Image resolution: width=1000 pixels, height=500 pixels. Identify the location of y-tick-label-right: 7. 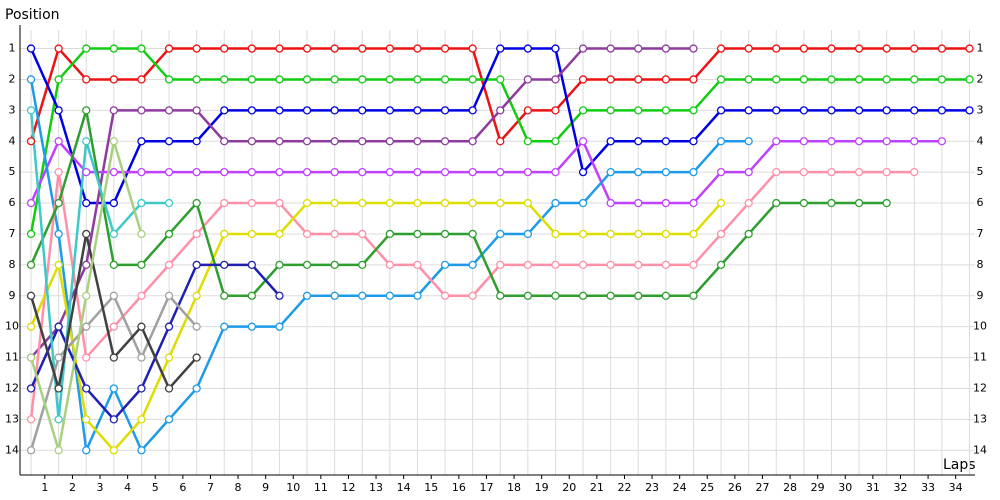
(980, 233).